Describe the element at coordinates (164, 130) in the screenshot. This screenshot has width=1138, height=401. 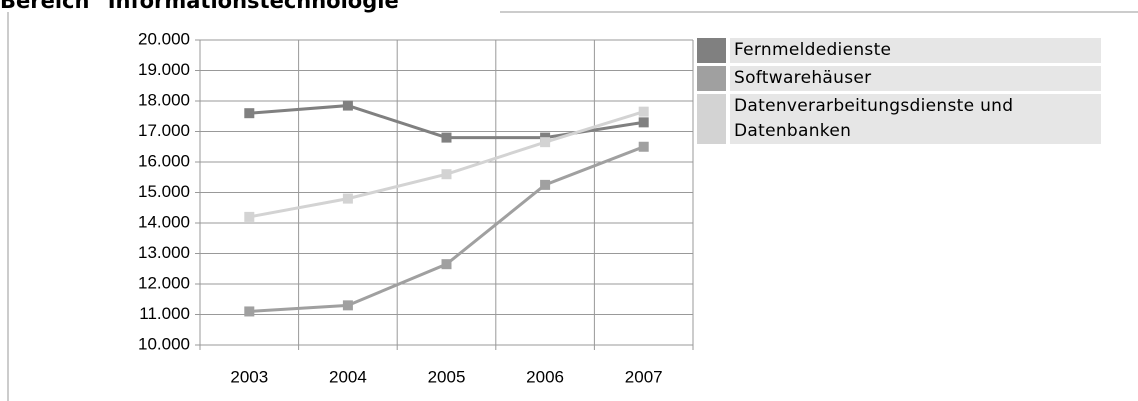
I see `y-tick-label: 17.000` at that location.